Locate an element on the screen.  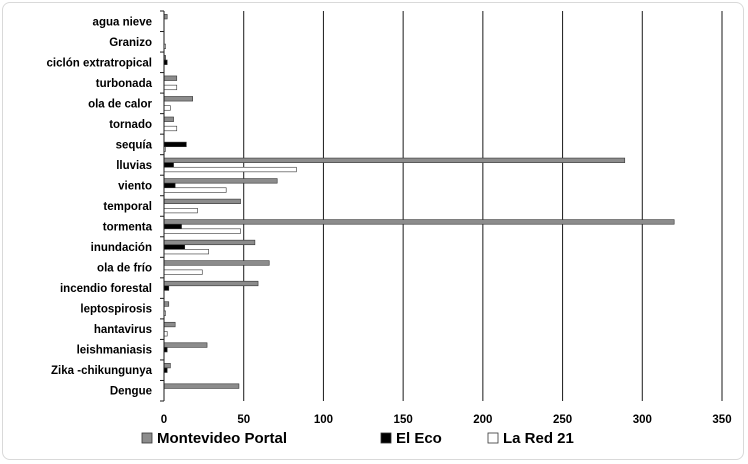
bar-la-red-21-turbonada is located at coordinates (170, 87).